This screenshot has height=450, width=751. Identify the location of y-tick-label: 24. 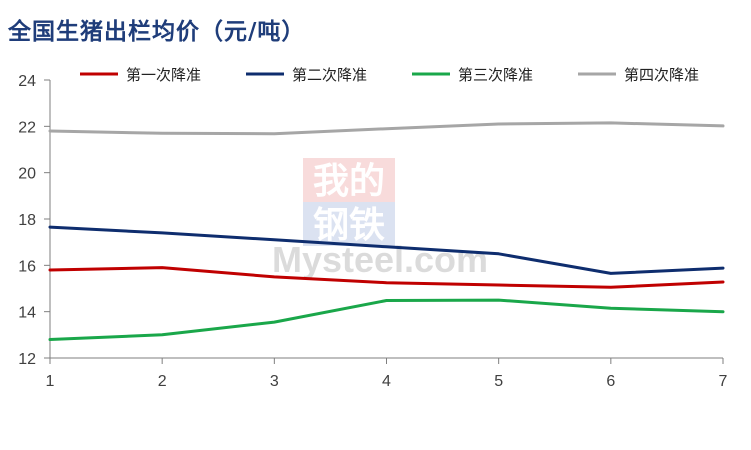
(27, 81).